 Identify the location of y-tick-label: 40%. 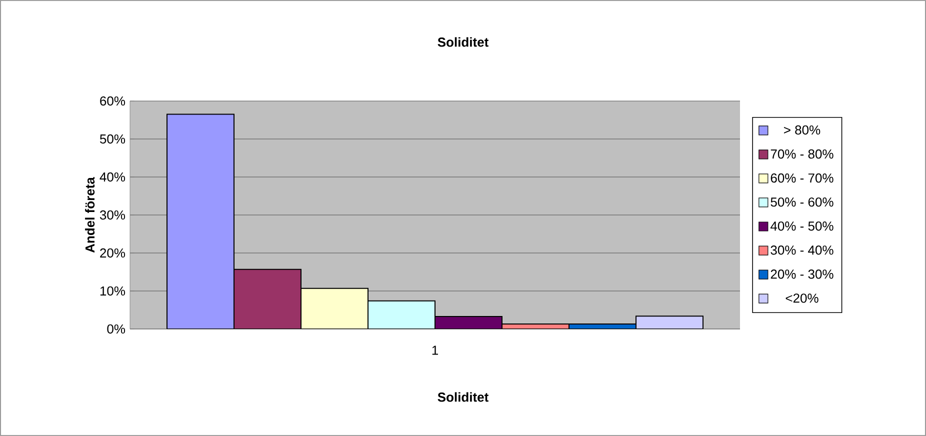
(113, 177).